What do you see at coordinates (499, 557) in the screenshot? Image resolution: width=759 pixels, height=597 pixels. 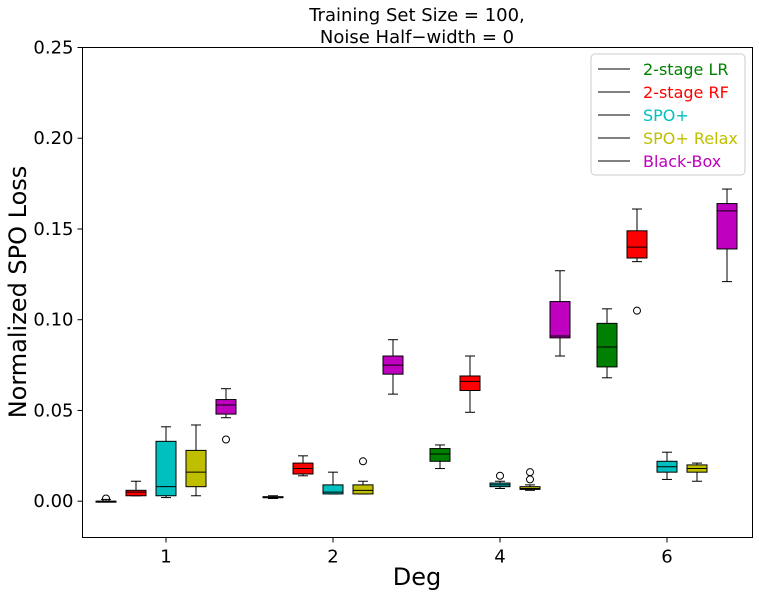 I see `x-tick-label: 4` at bounding box center [499, 557].